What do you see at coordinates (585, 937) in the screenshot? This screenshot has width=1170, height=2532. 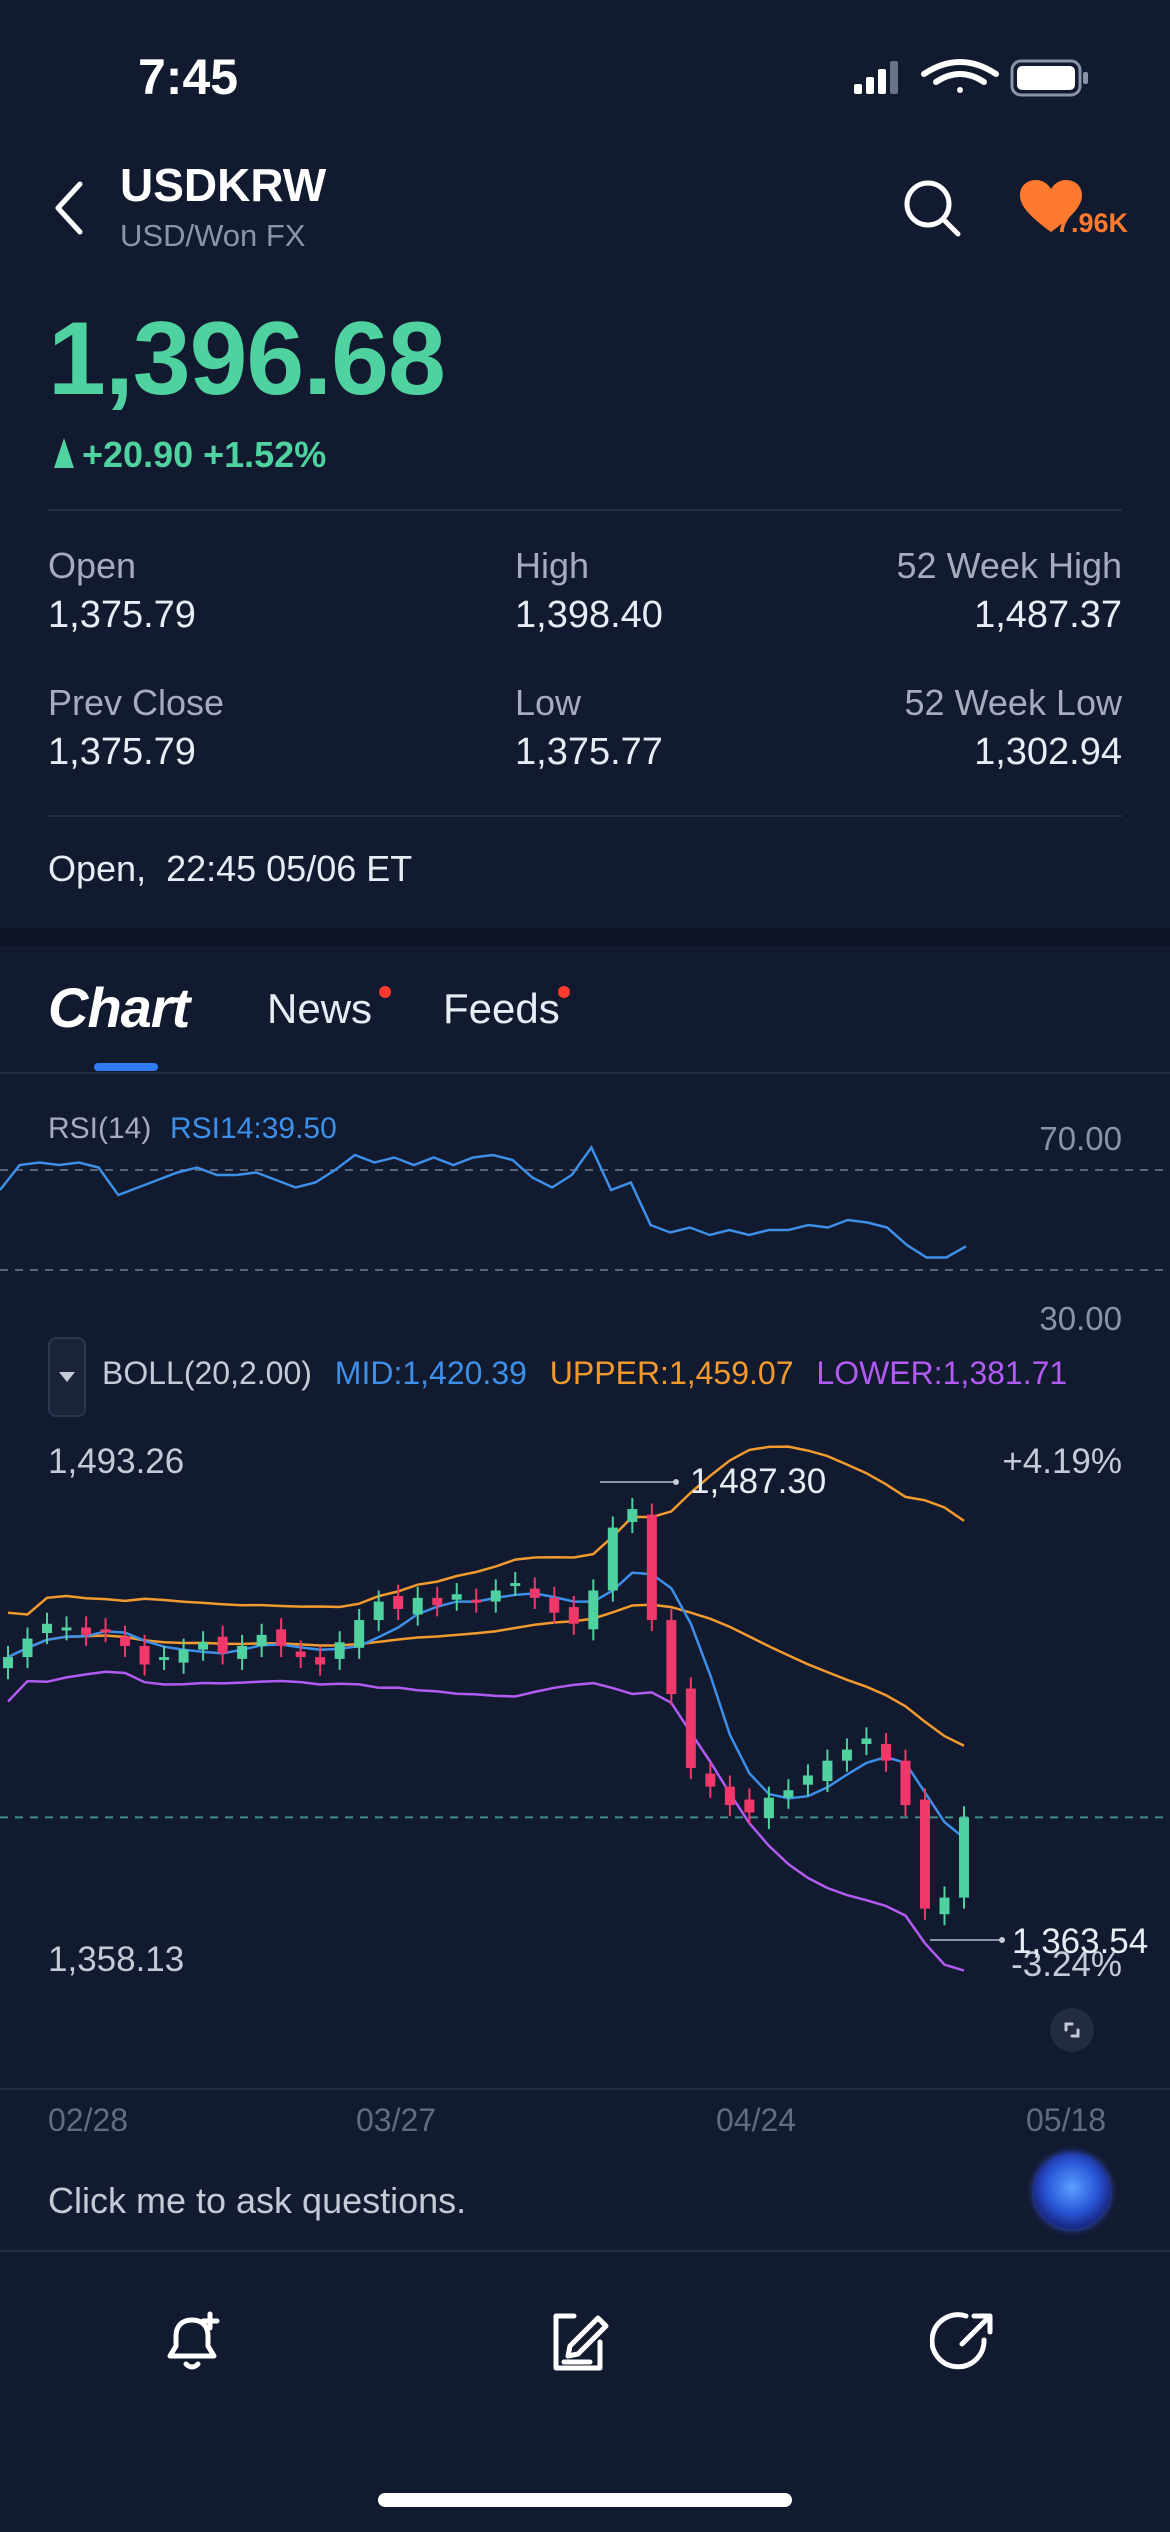 I see `section-separator` at bounding box center [585, 937].